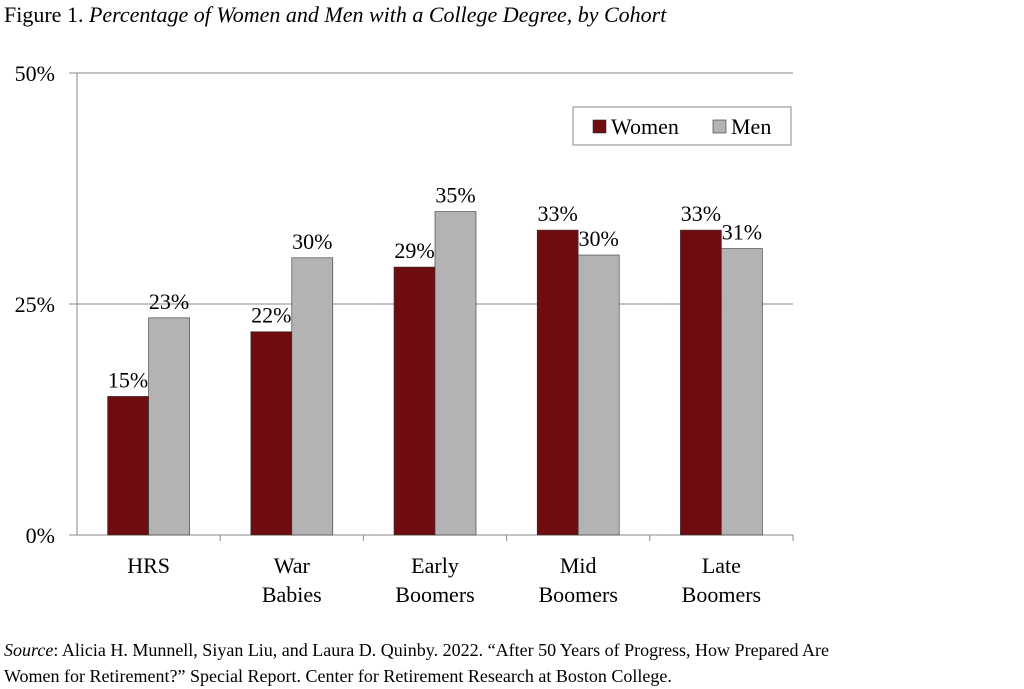  Describe the element at coordinates (292, 594) in the screenshot. I see `x-tick-label: Babies` at that location.